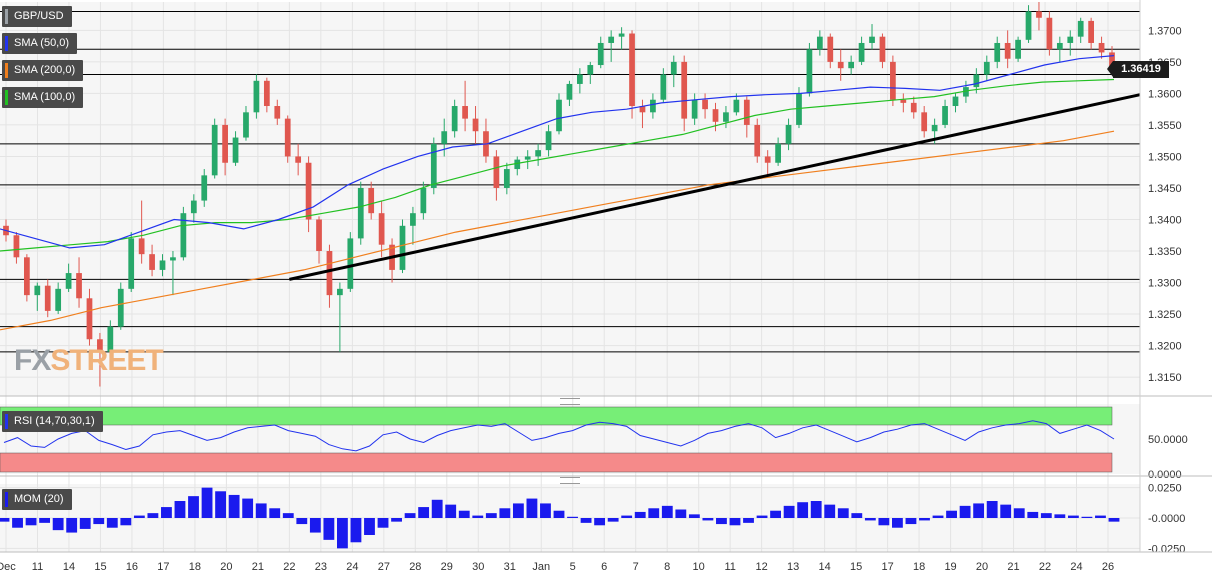 This screenshot has width=1212, height=583. I want to click on x-tick-label: 30, so click(478, 567).